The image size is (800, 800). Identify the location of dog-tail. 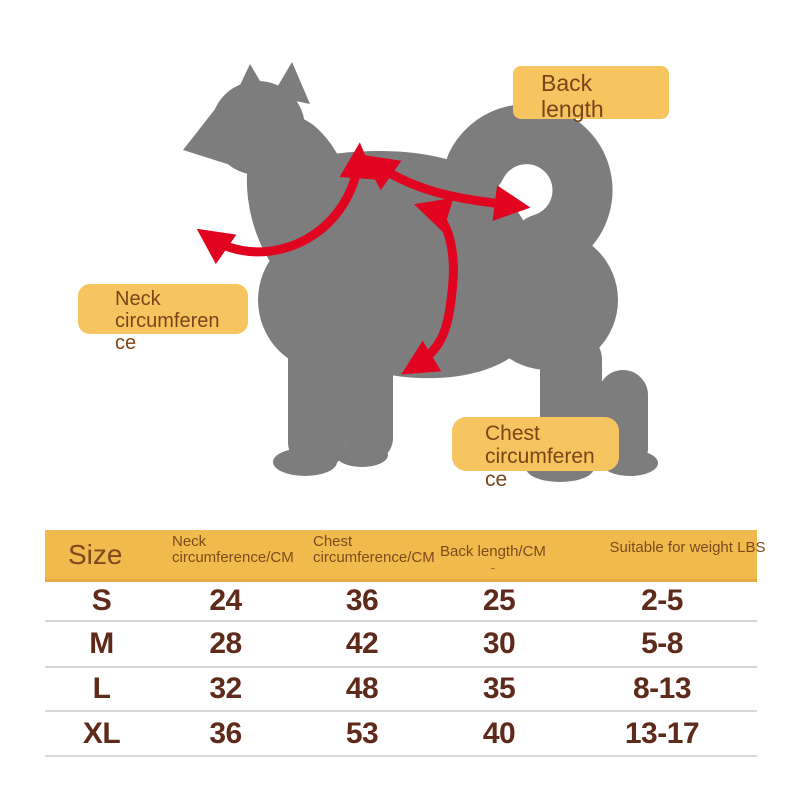
(529, 189).